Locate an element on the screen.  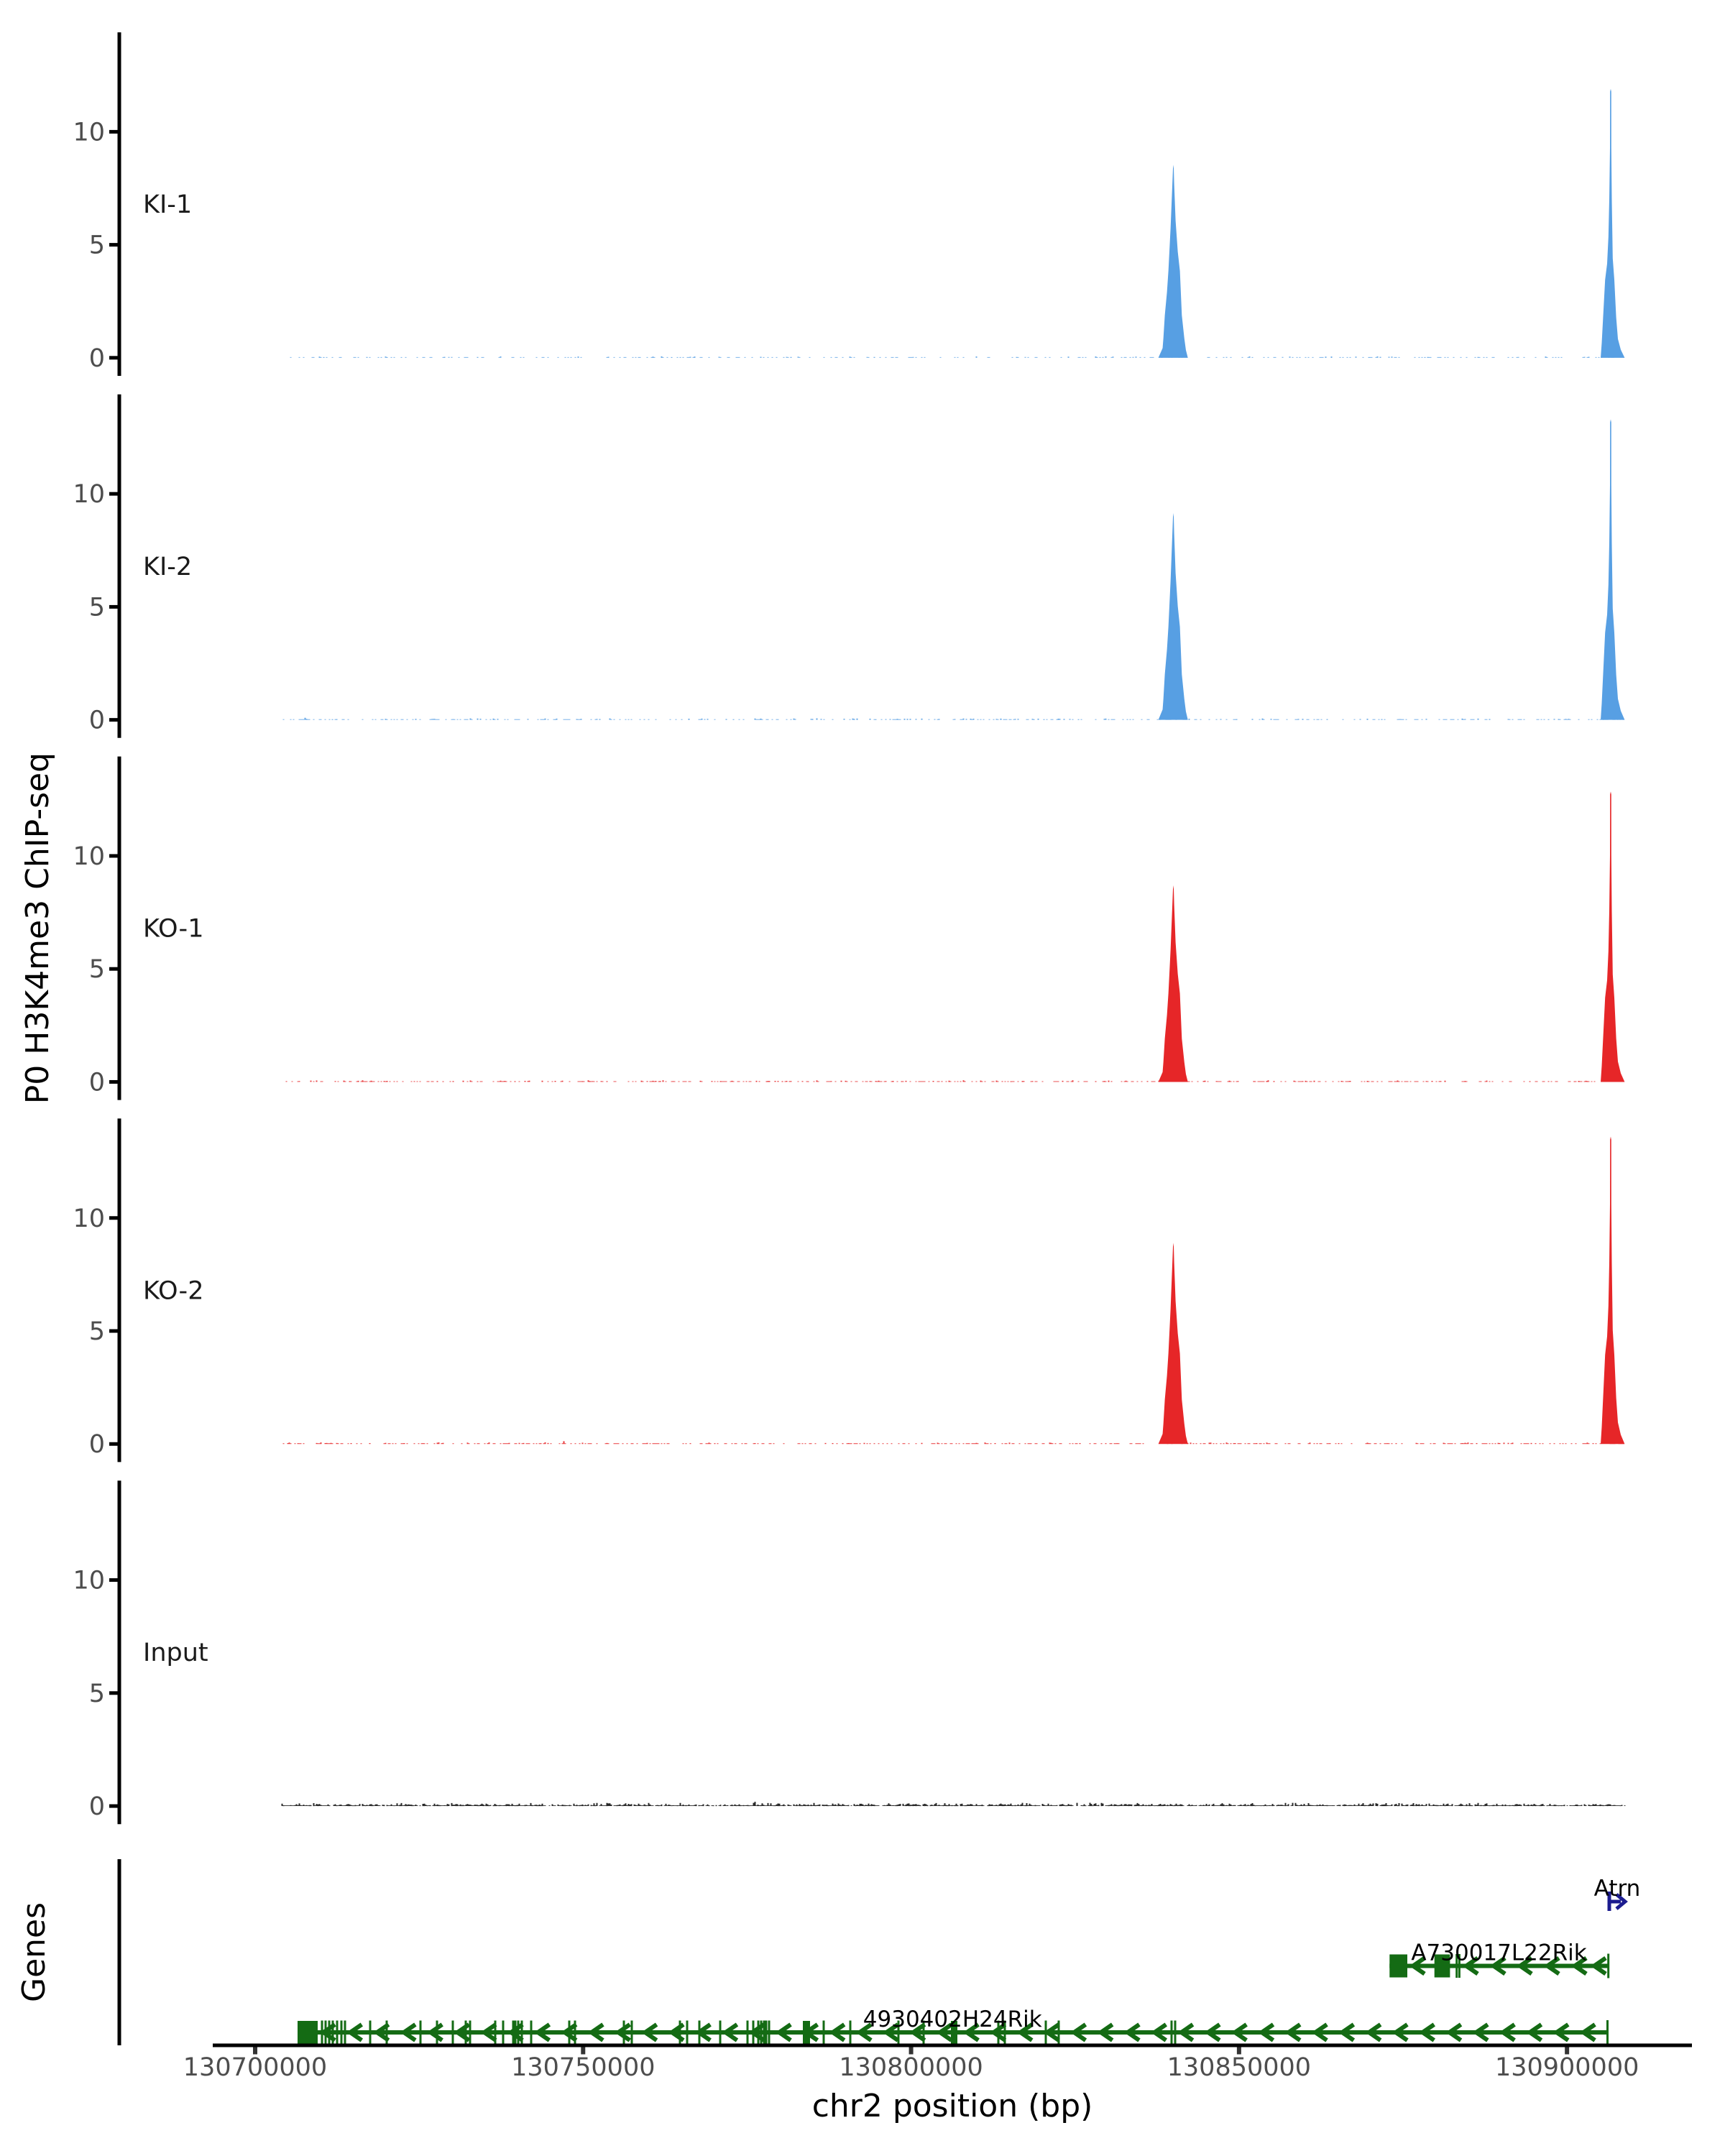
genes-panel-title: Genes is located at coordinates (34, 1952).